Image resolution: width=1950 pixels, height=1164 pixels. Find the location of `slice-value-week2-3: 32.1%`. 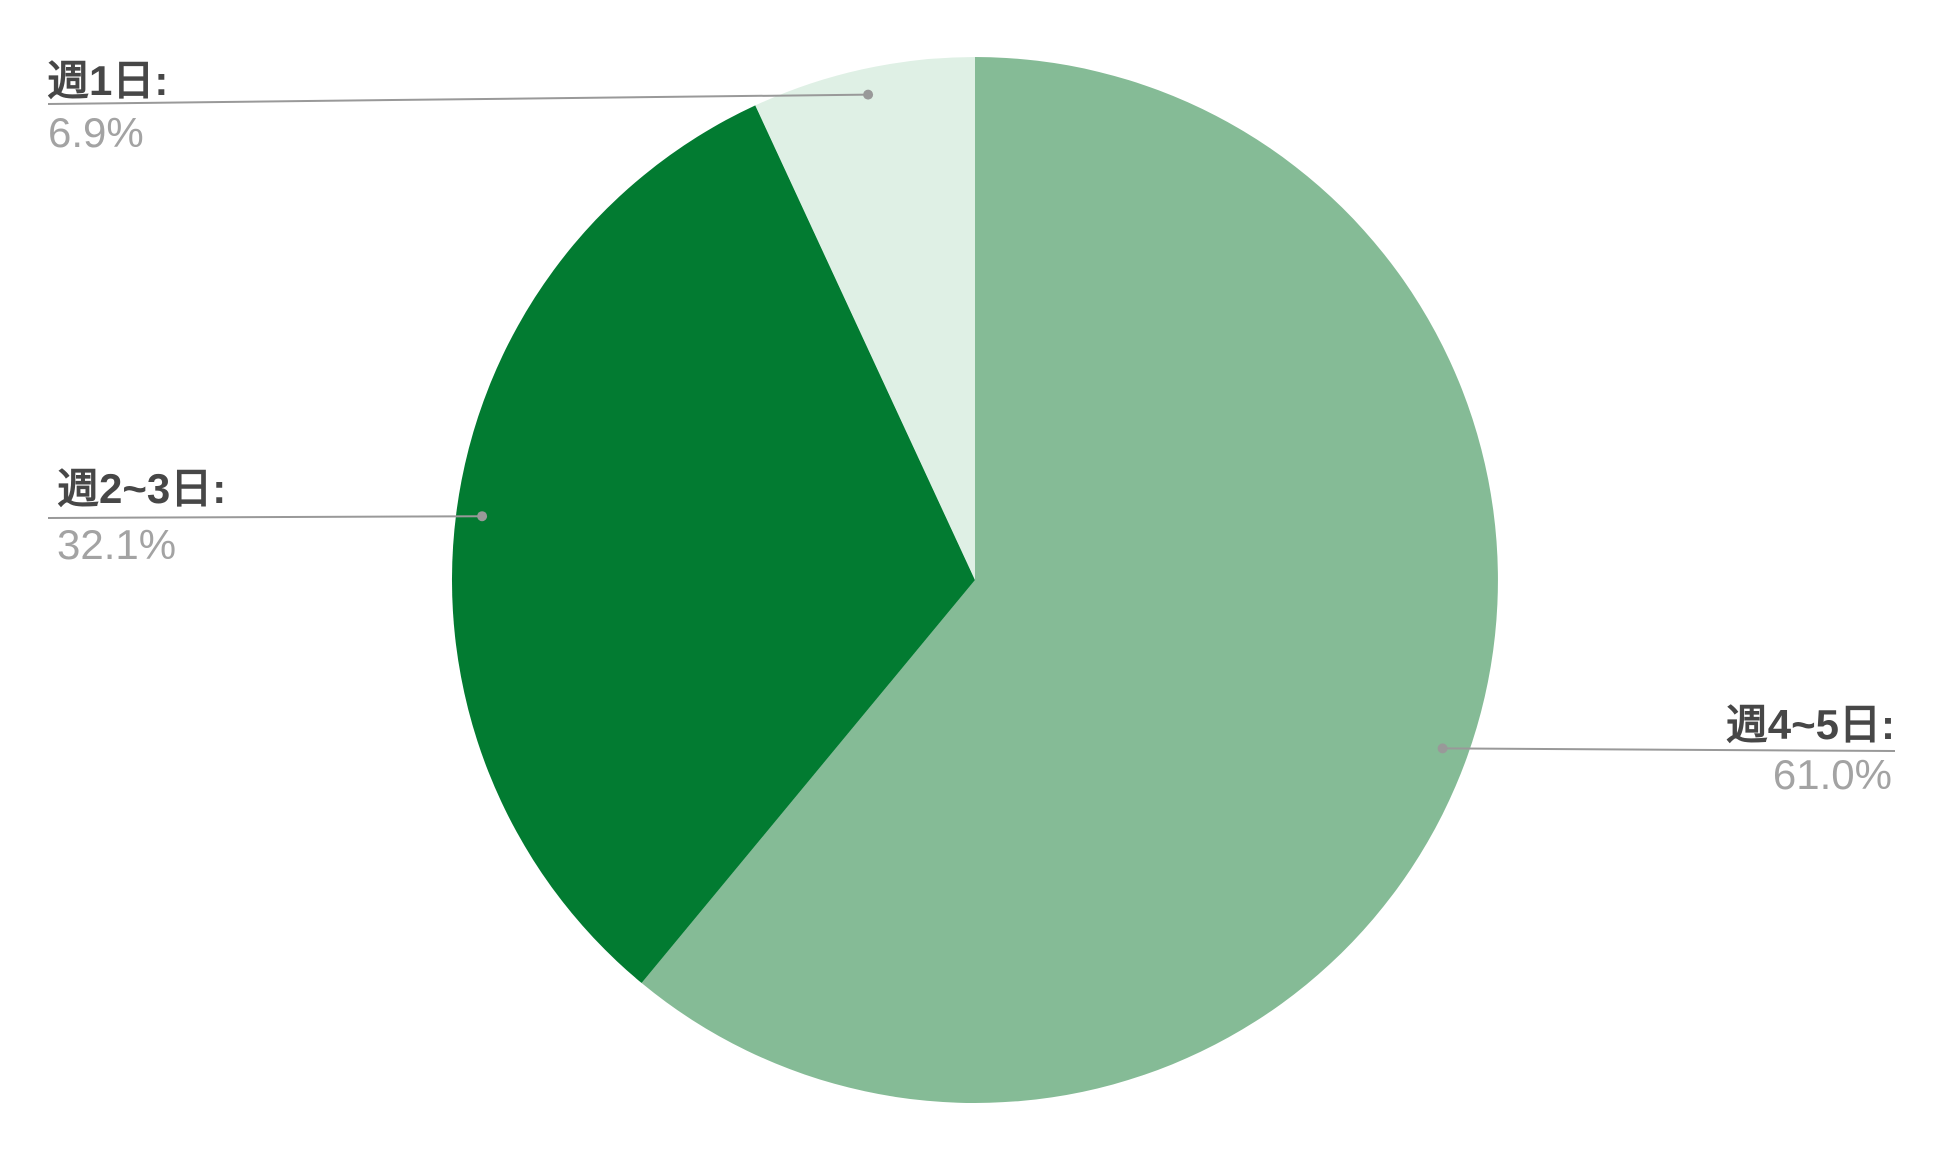

slice-value-week2-3: 32.1% is located at coordinates (117, 544).